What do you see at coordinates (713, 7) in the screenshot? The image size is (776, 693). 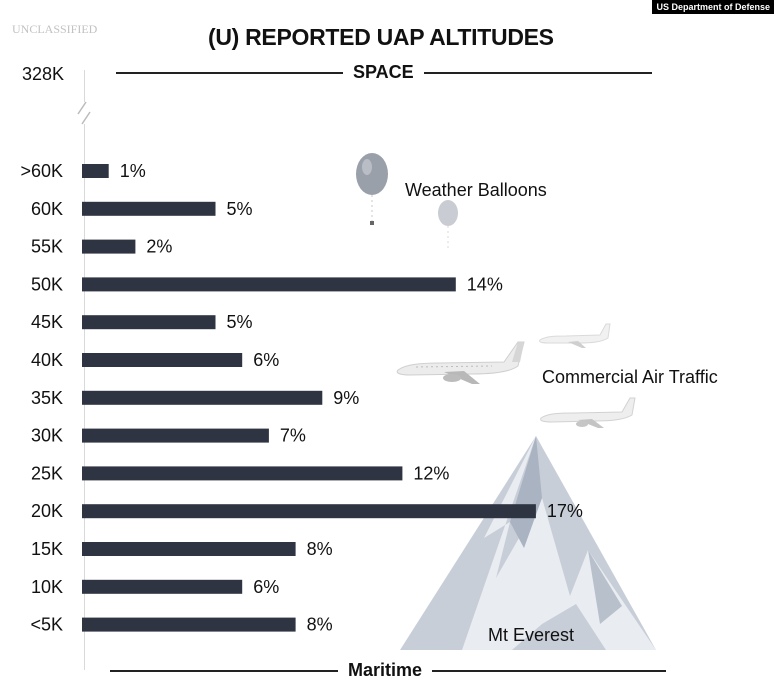 I see `agency-badge: US Department of Defense` at bounding box center [713, 7].